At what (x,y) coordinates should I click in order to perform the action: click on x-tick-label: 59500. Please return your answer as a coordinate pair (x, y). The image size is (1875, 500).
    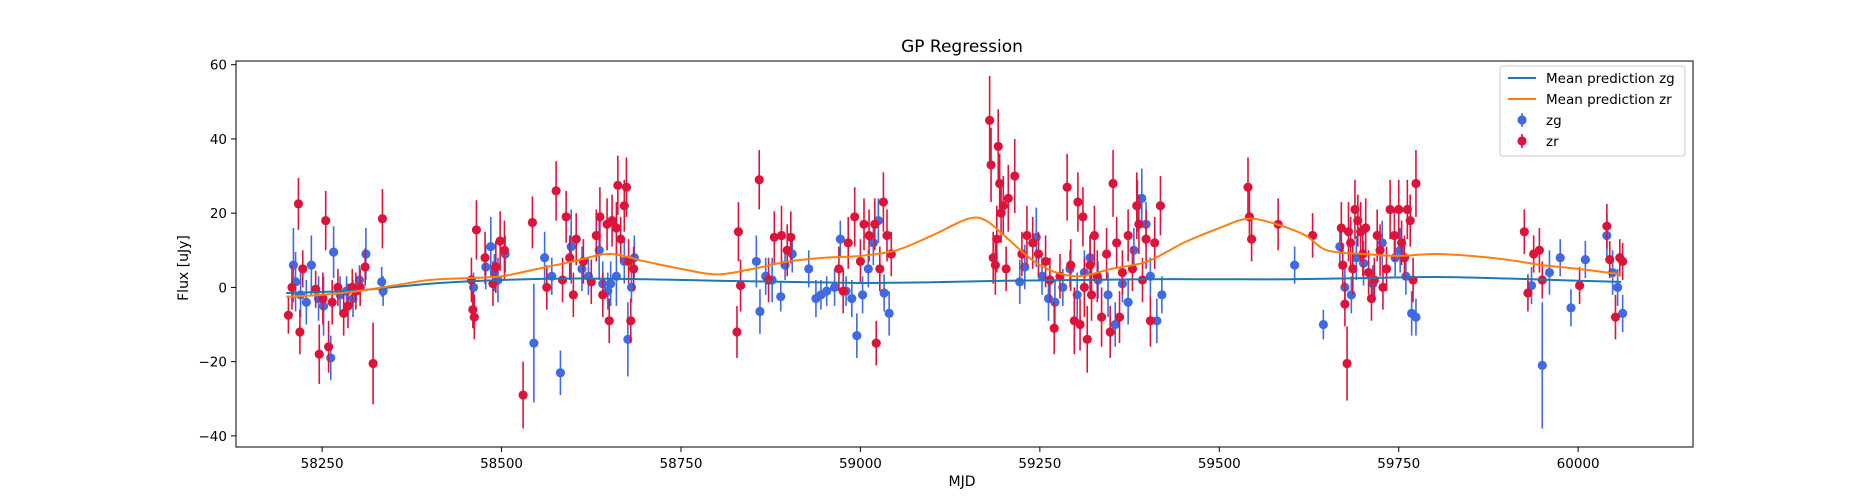
    Looking at the image, I should click on (1219, 464).